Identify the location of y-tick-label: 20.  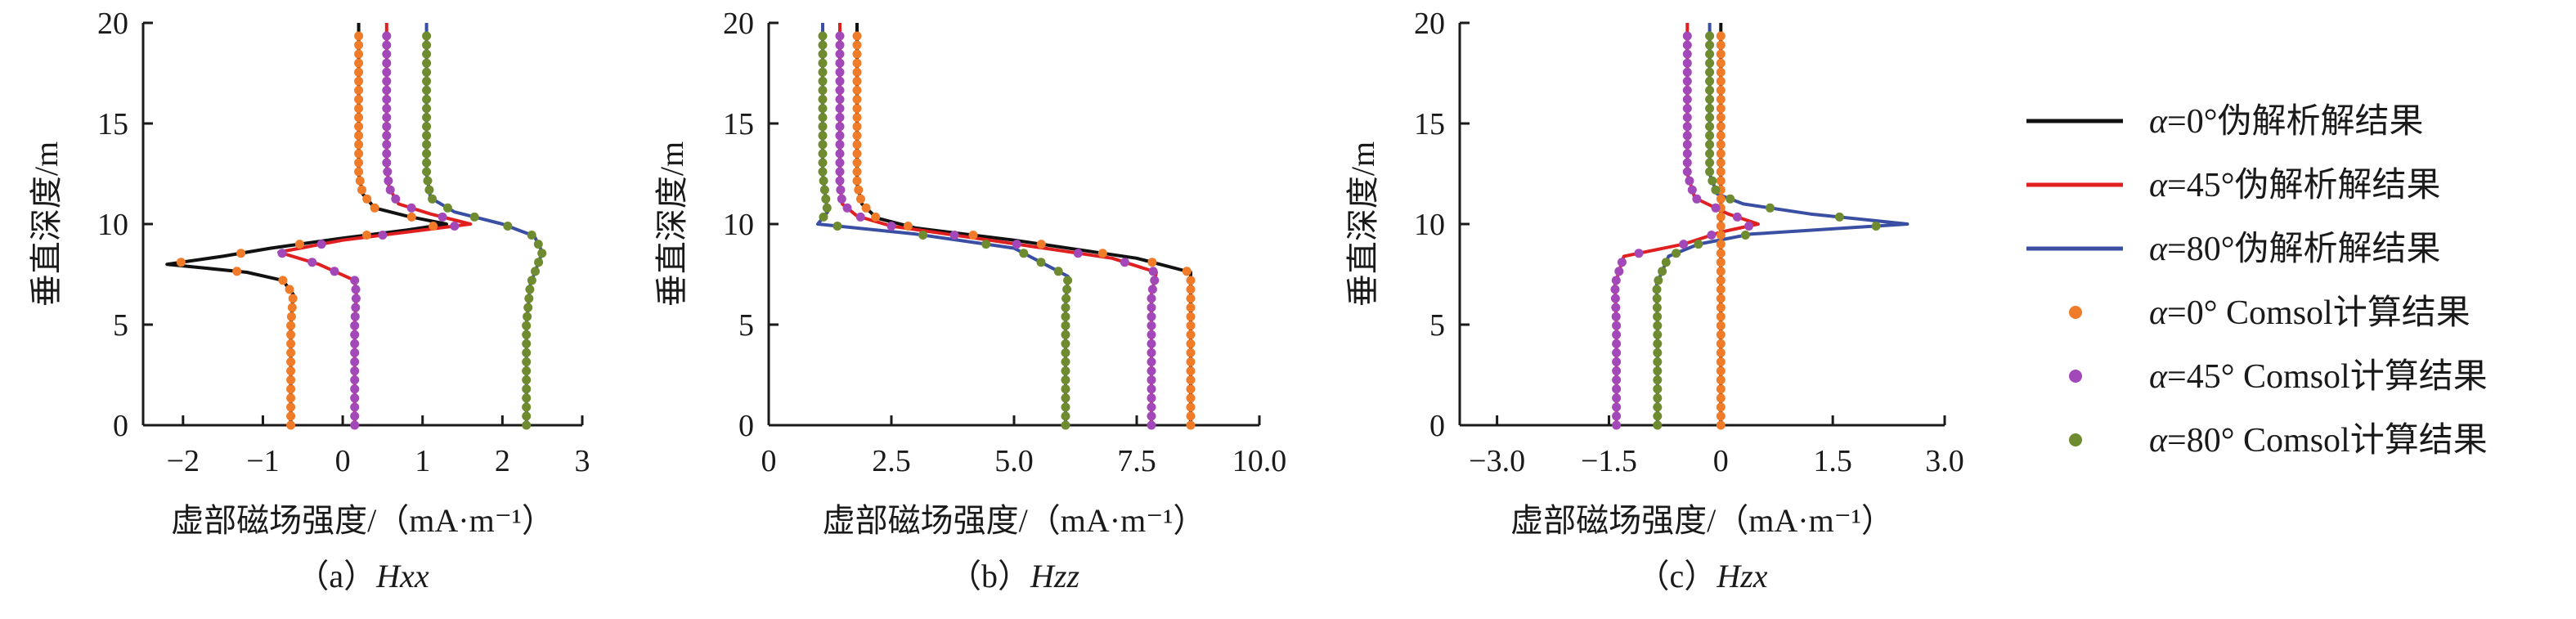
(1429, 24).